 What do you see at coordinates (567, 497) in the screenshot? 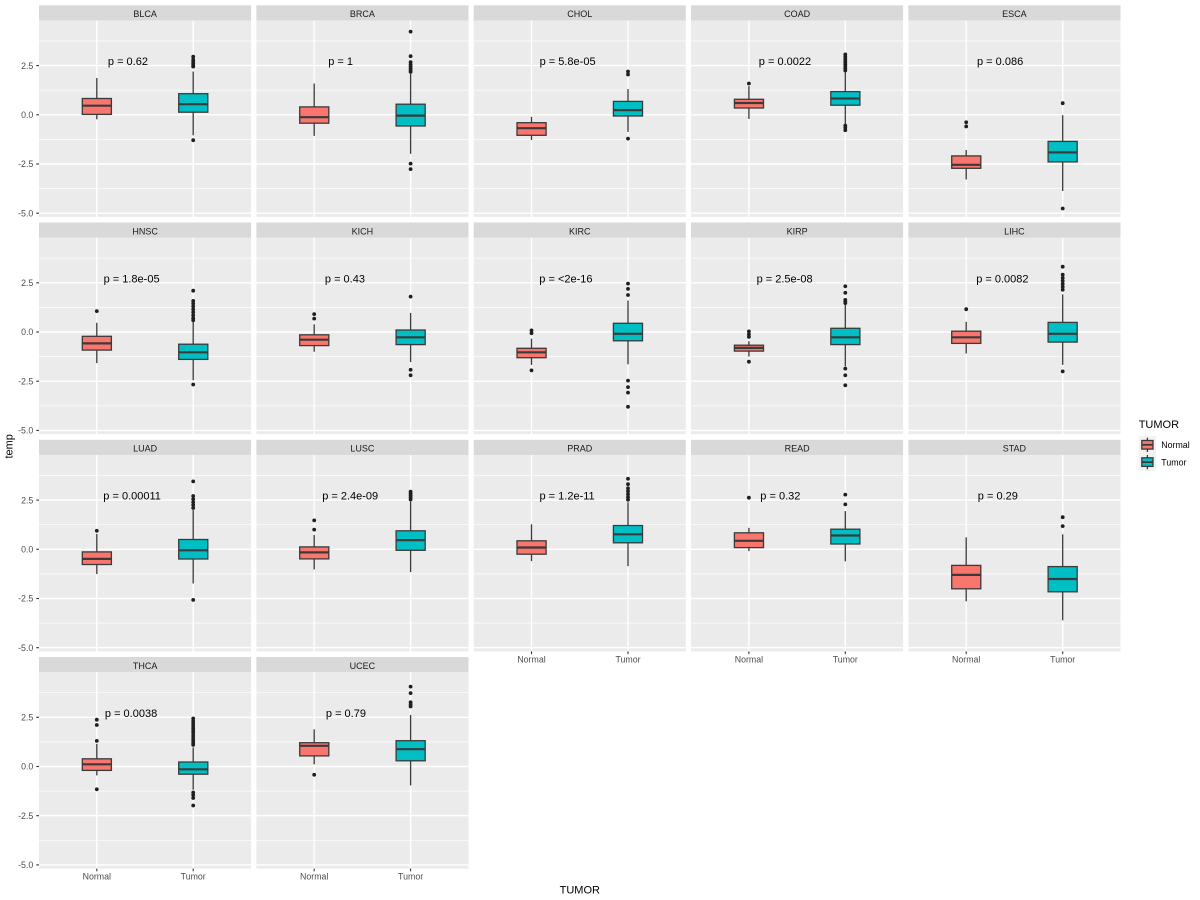
I see `svg-text: p = 1.2e-11` at bounding box center [567, 497].